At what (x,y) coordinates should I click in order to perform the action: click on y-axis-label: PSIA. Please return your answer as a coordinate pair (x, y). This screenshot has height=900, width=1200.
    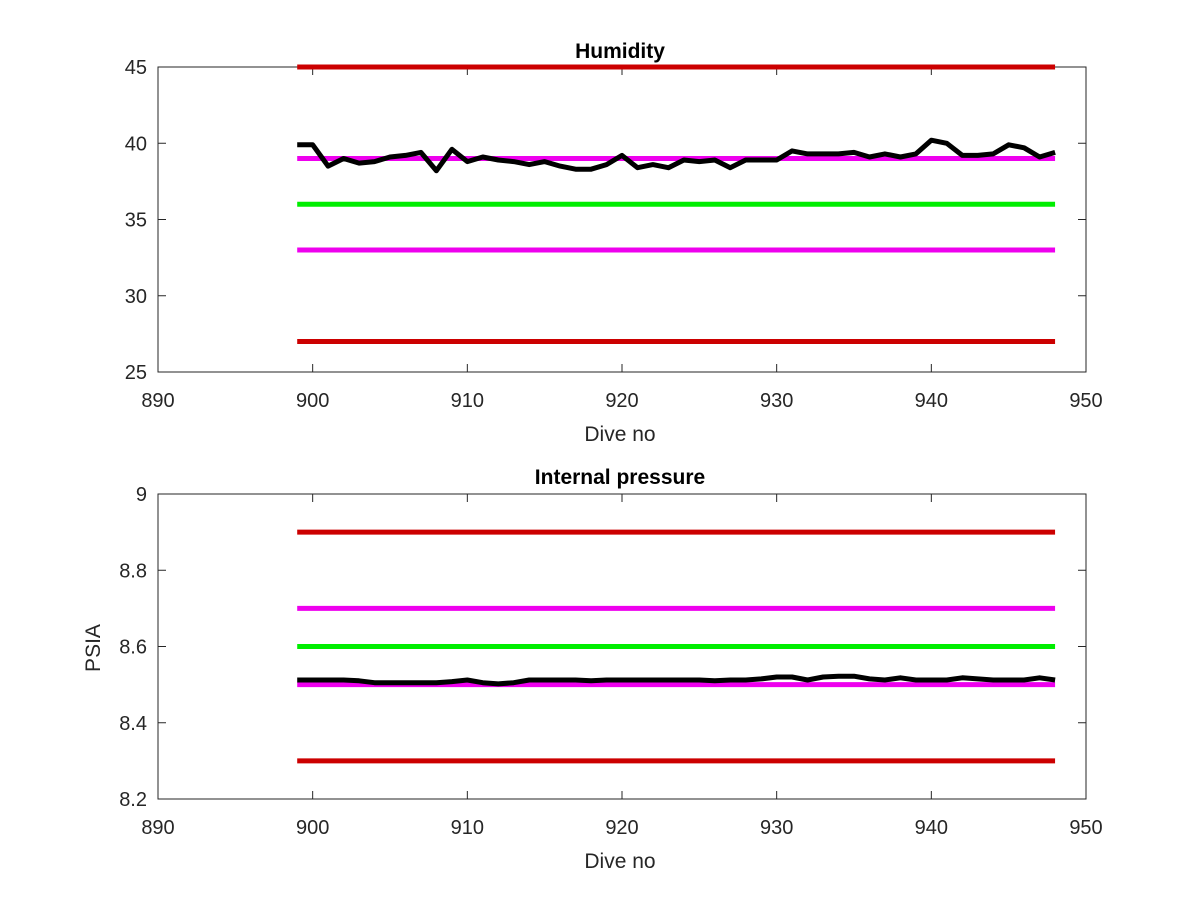
    Looking at the image, I should click on (93, 648).